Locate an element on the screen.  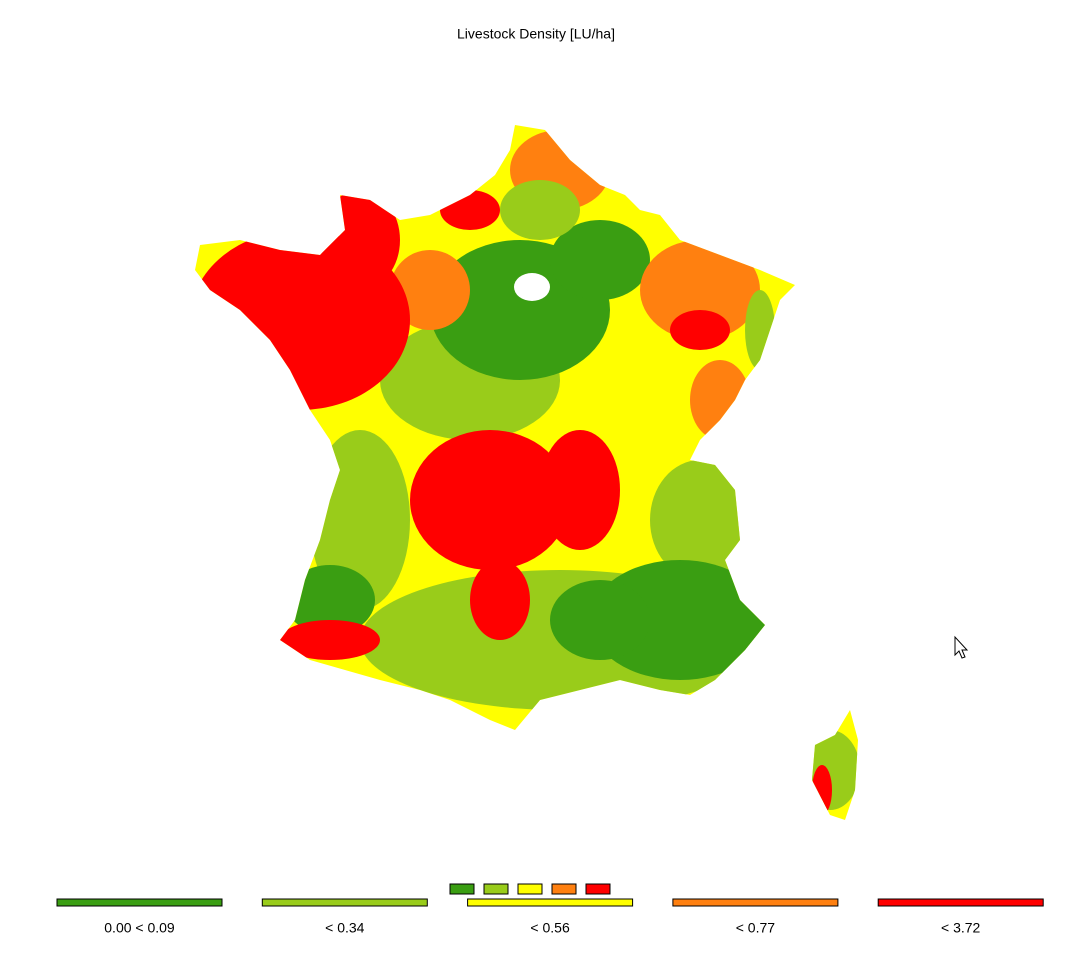
legend-label: < 0.34 is located at coordinates (345, 928).